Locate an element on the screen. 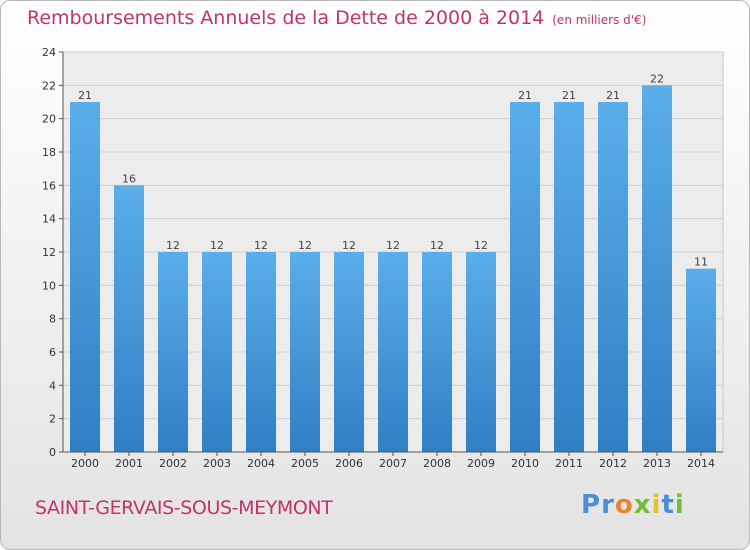 The image size is (750, 550). y-tick-label: 4 is located at coordinates (52, 385).